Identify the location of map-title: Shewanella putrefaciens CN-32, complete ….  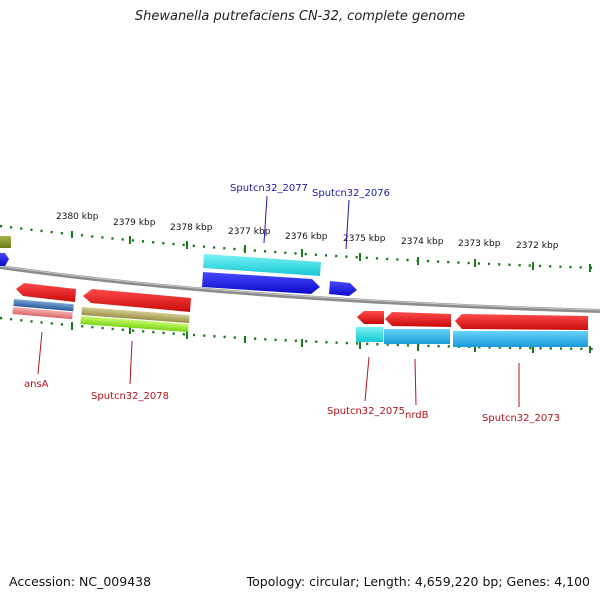
(300, 16).